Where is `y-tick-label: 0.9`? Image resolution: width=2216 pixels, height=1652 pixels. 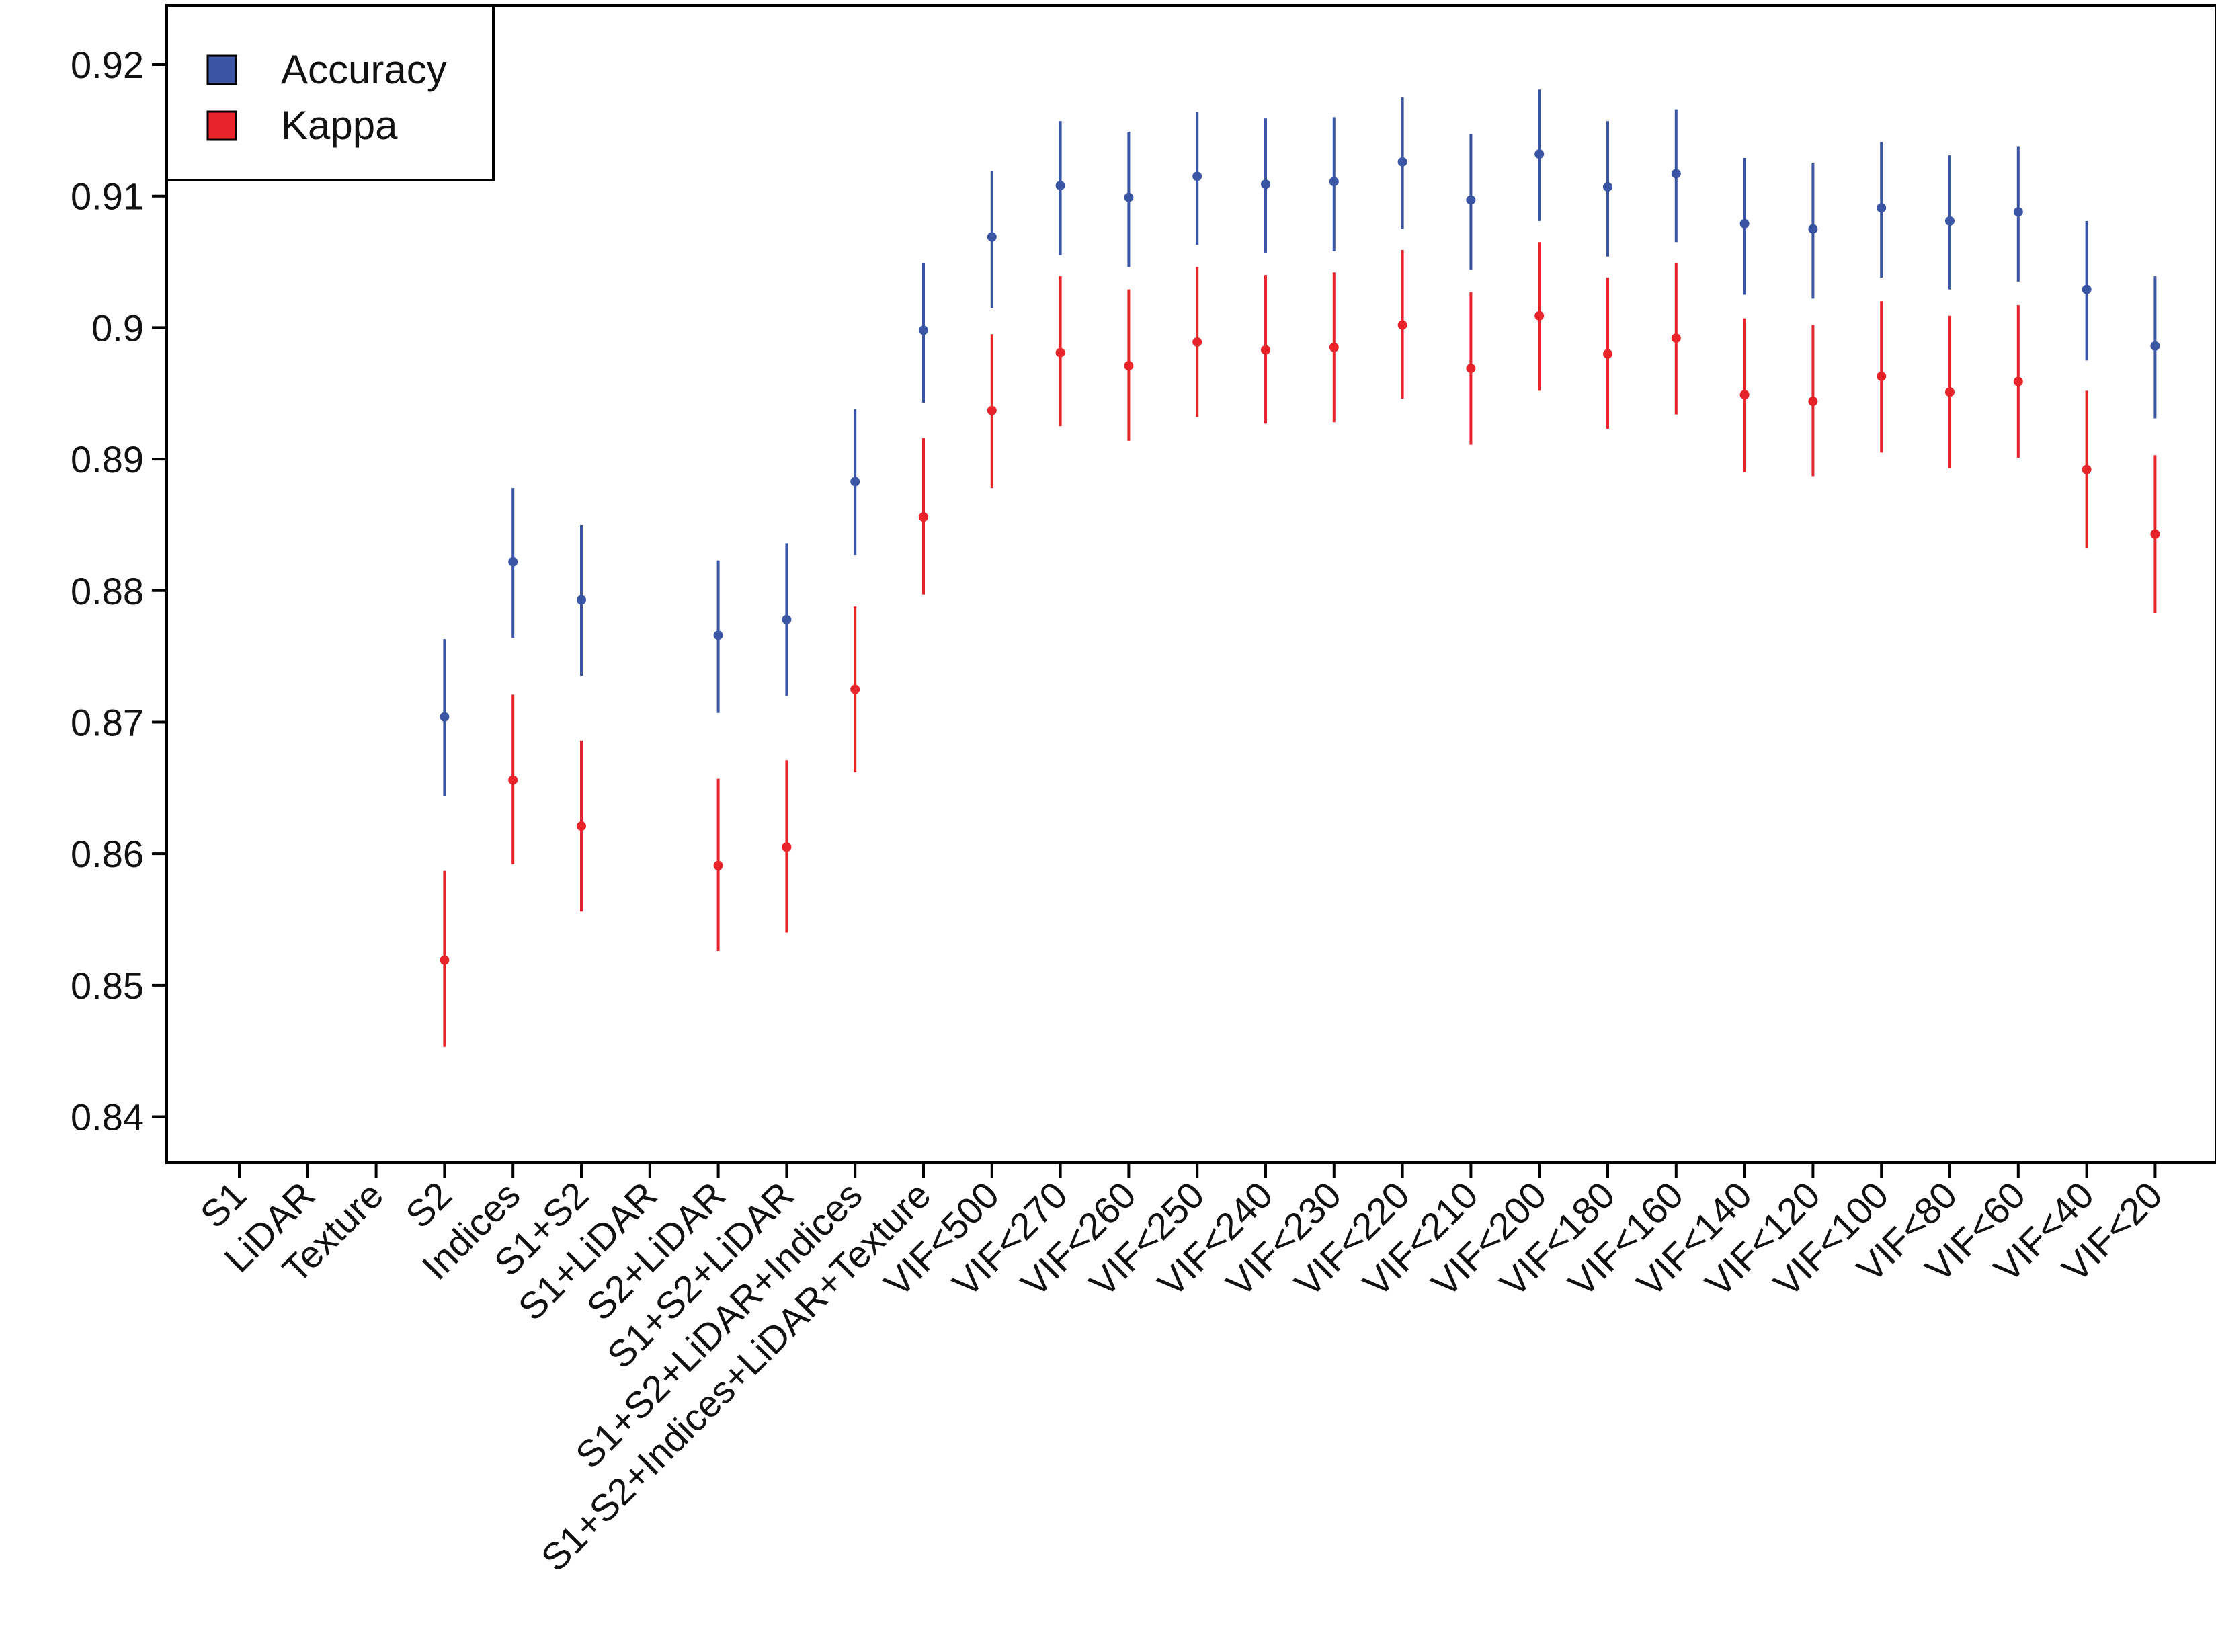 y-tick-label: 0.9 is located at coordinates (118, 327).